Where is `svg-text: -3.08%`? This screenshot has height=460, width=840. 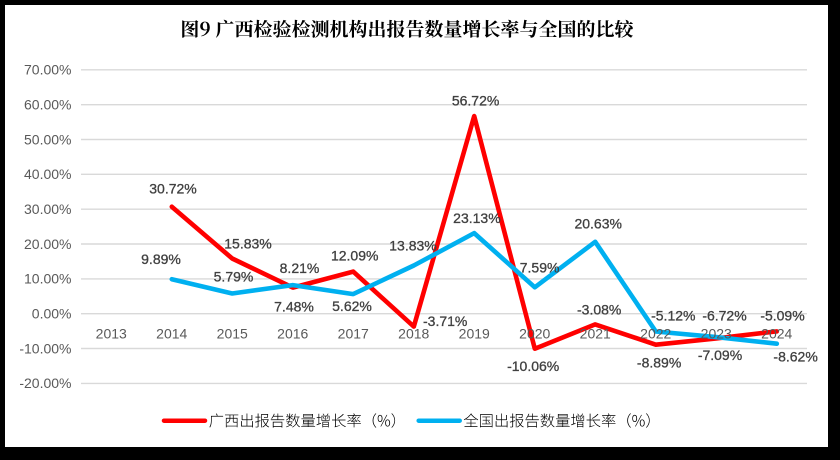 svg-text: -3.08% is located at coordinates (599, 309).